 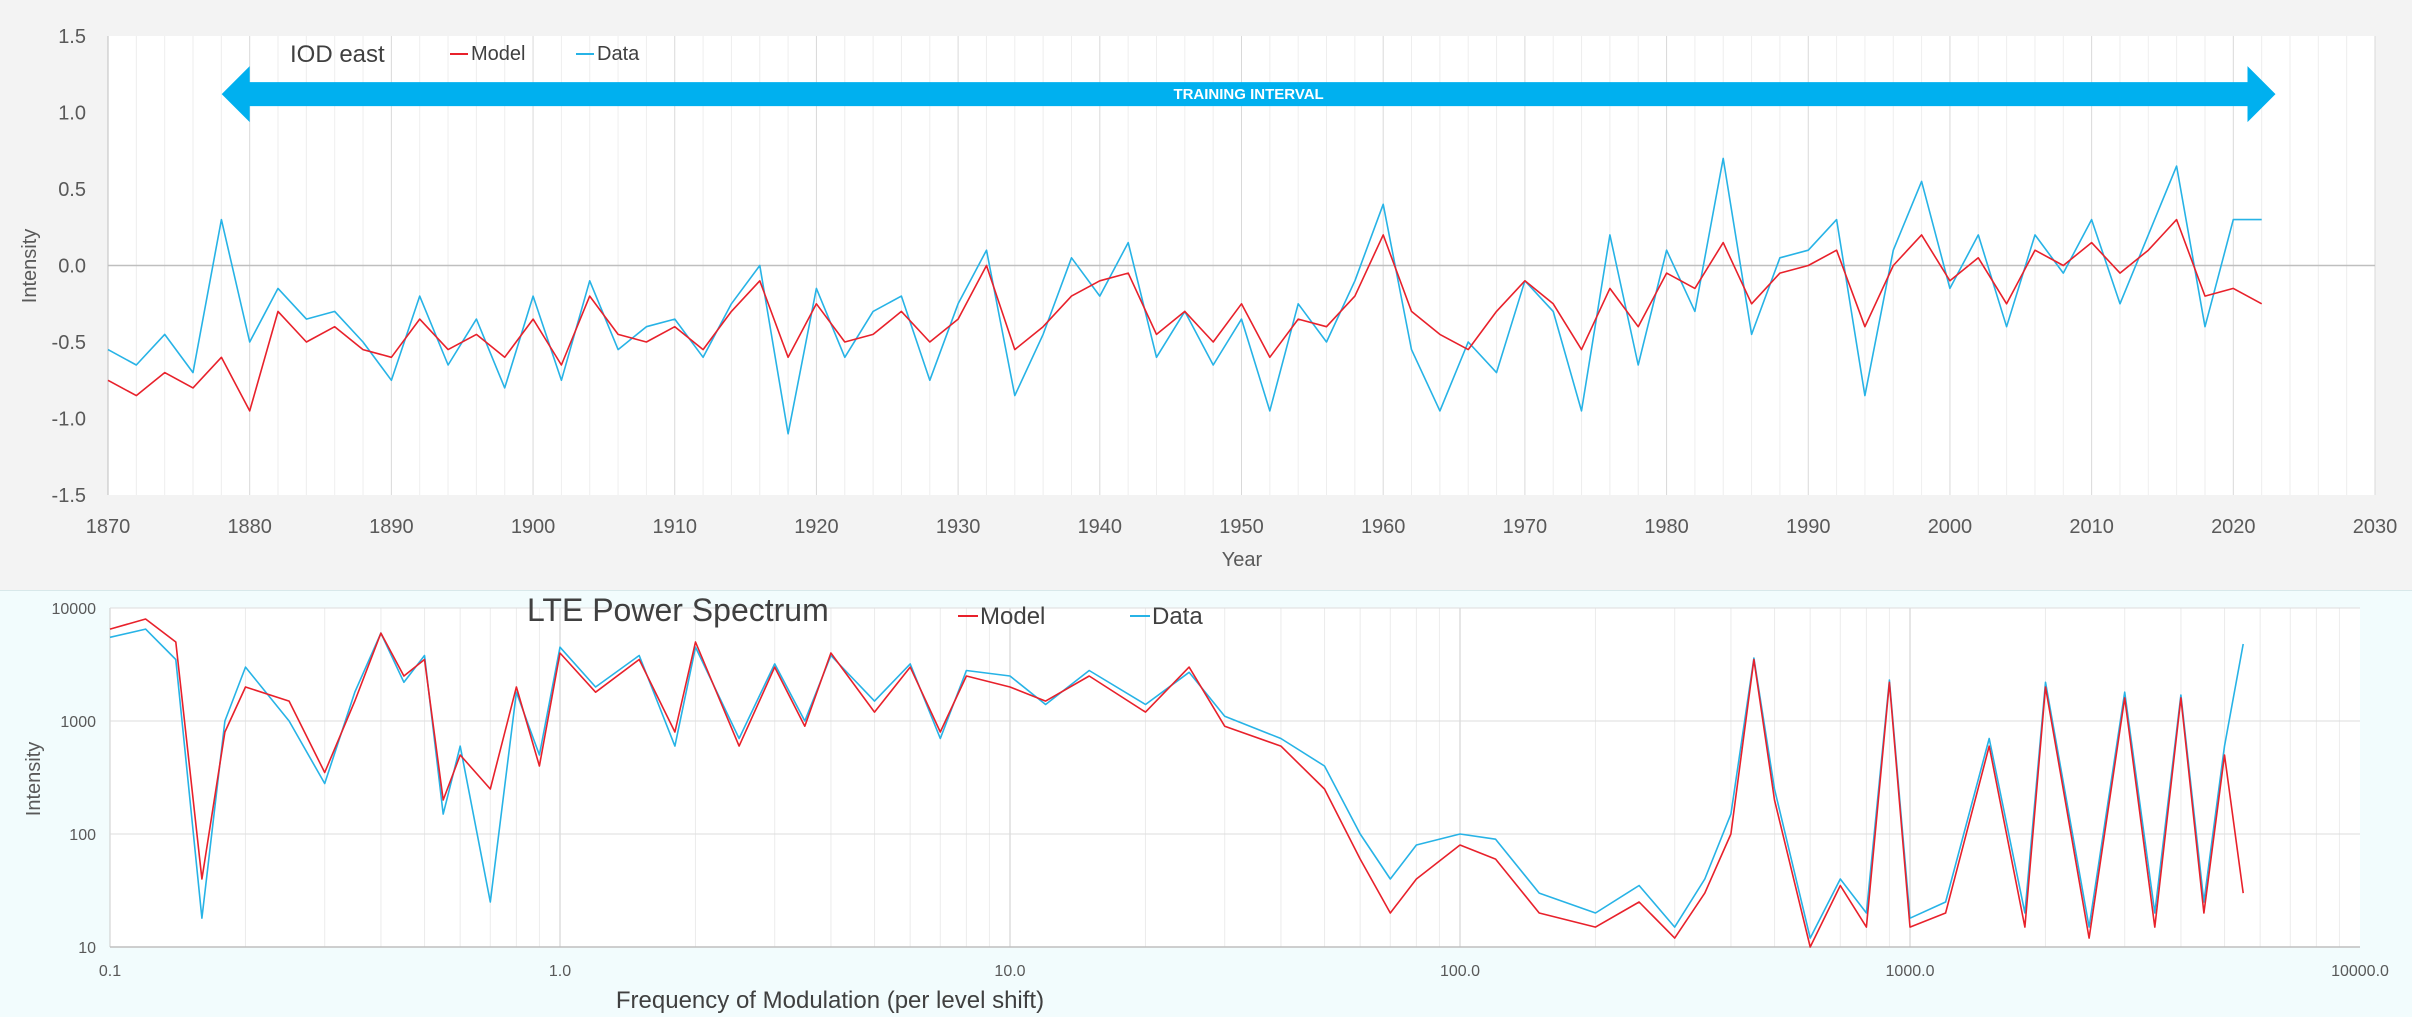 I want to click on spectrum-y-axis-title: Intensity, so click(x=34, y=779).